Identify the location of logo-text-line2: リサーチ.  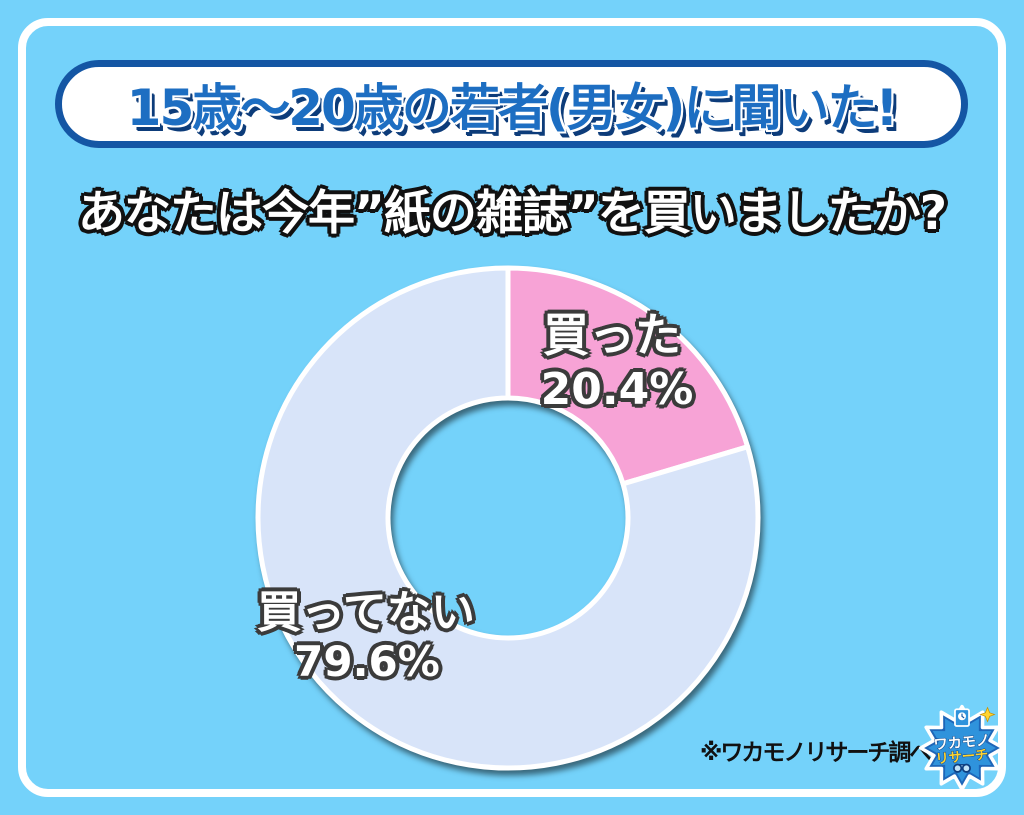
(962, 757).